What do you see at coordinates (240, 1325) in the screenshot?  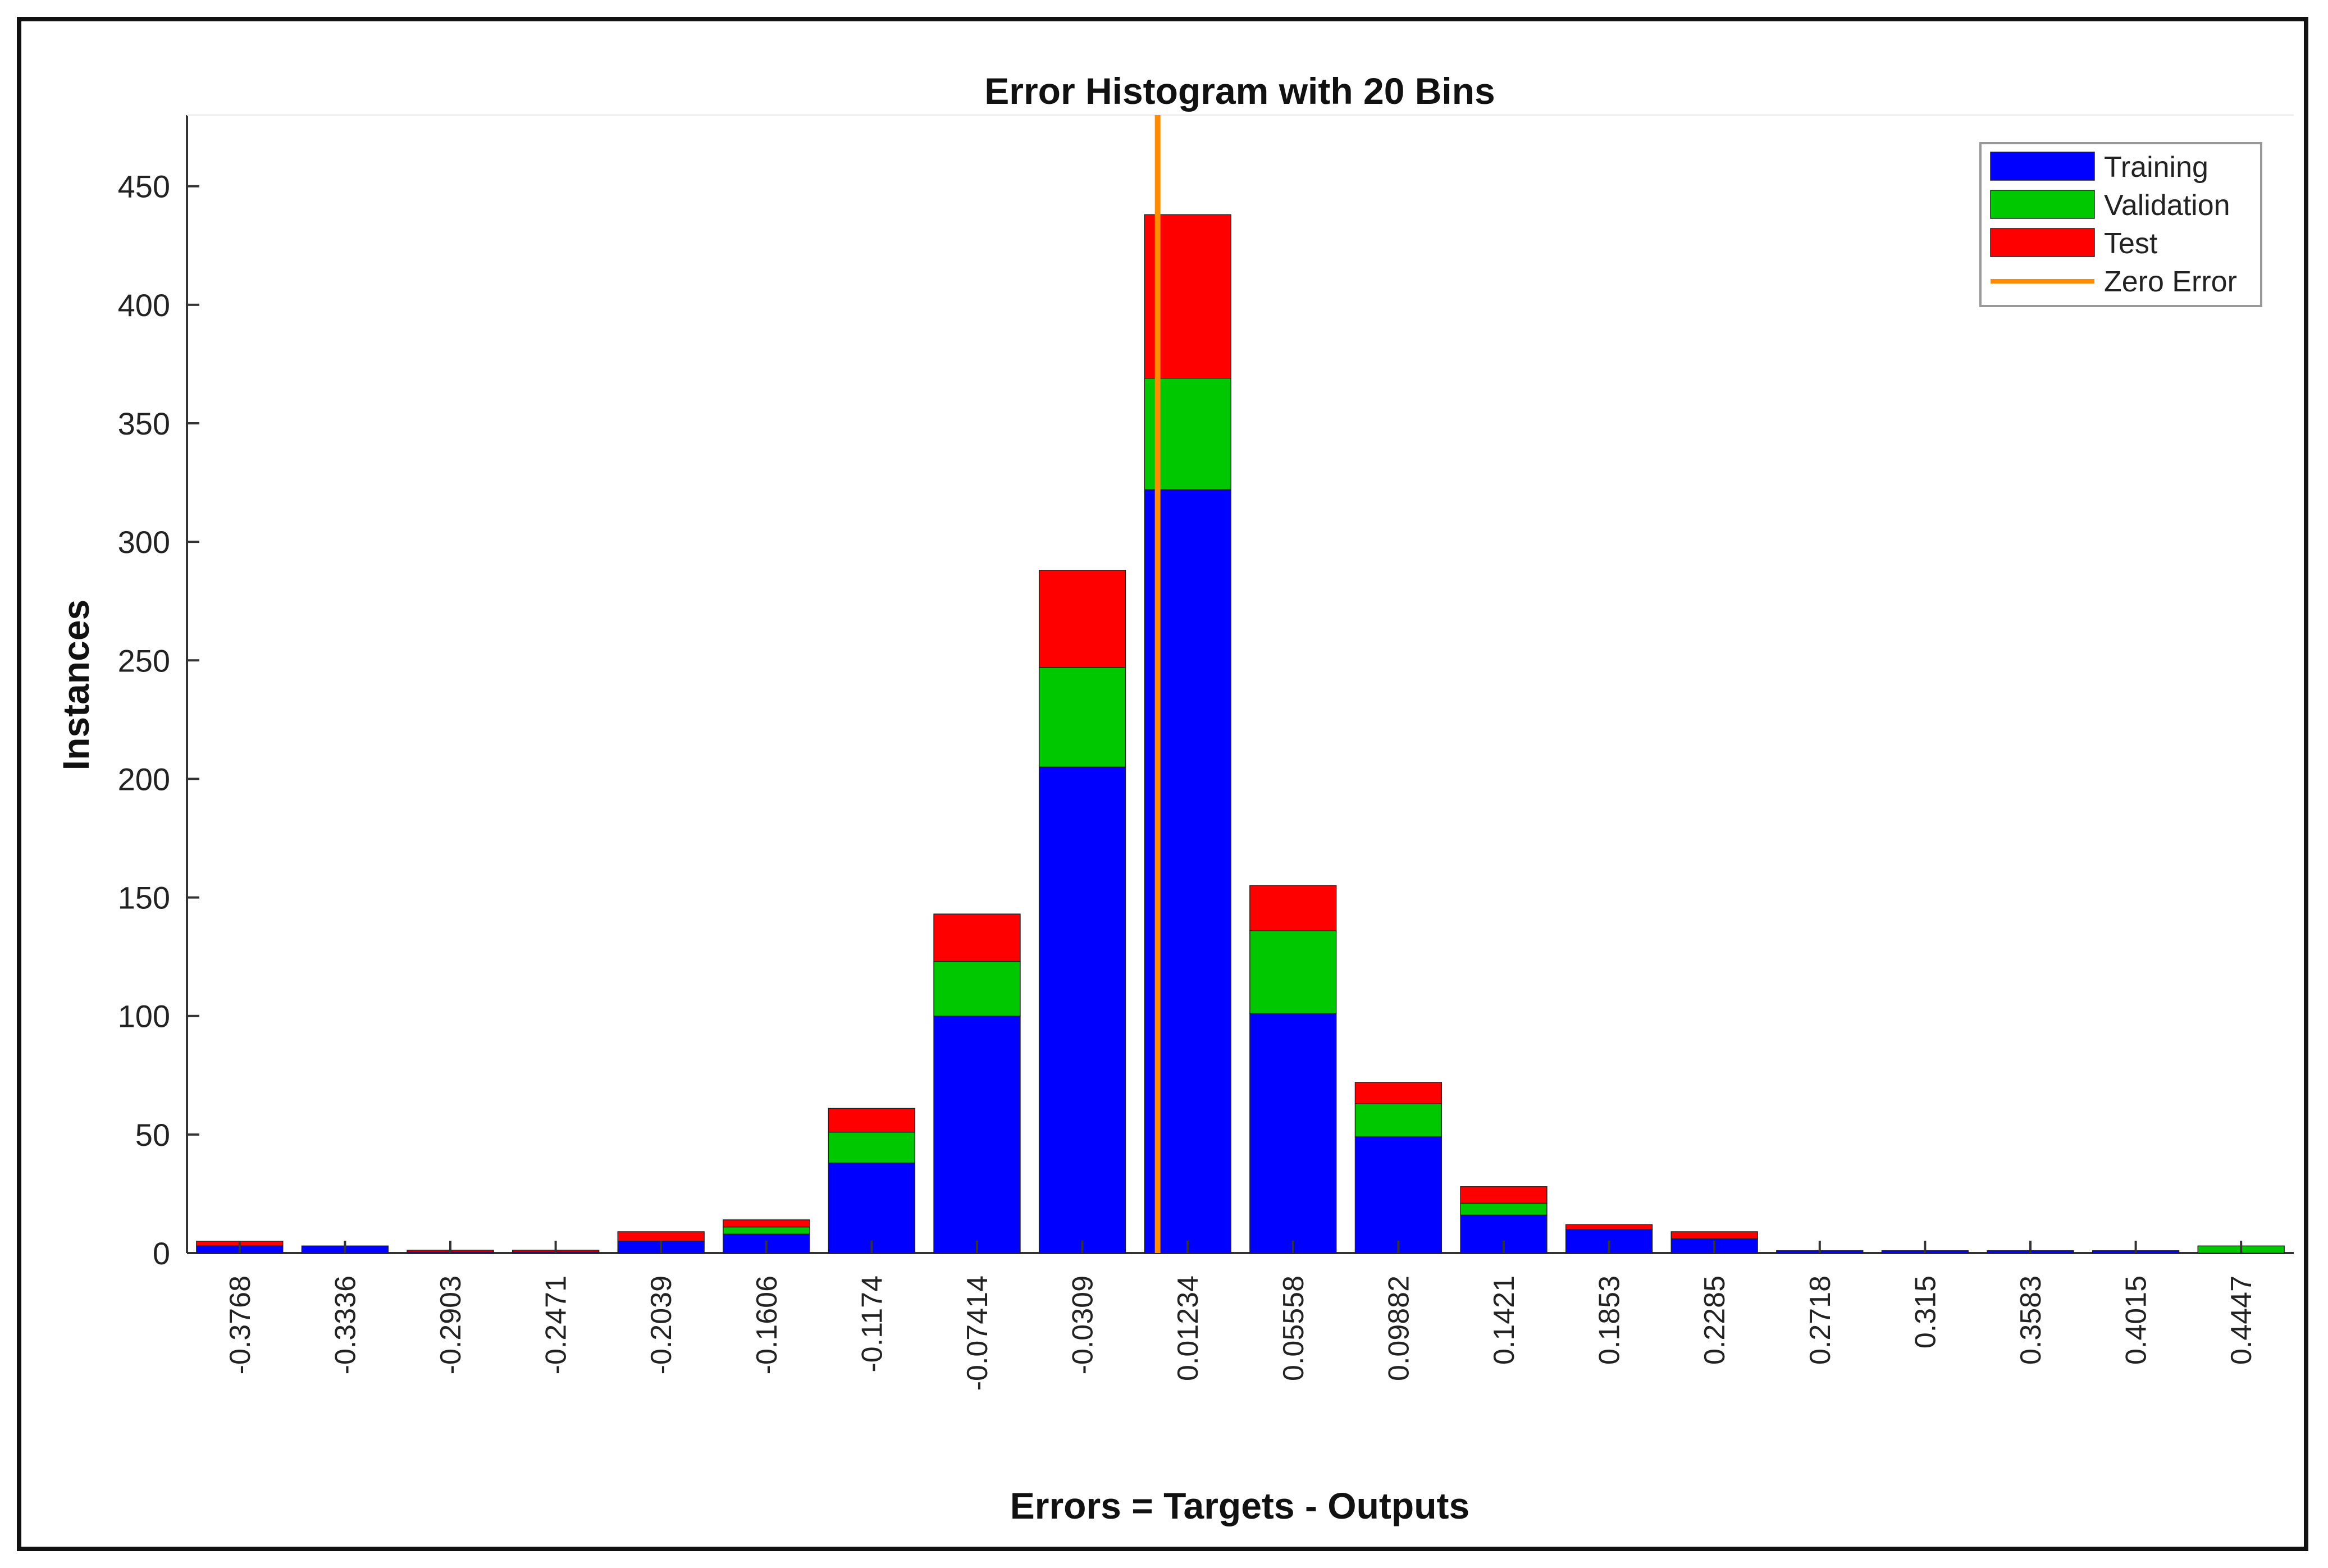 I see `x-tick-label: -0.3768` at bounding box center [240, 1325].